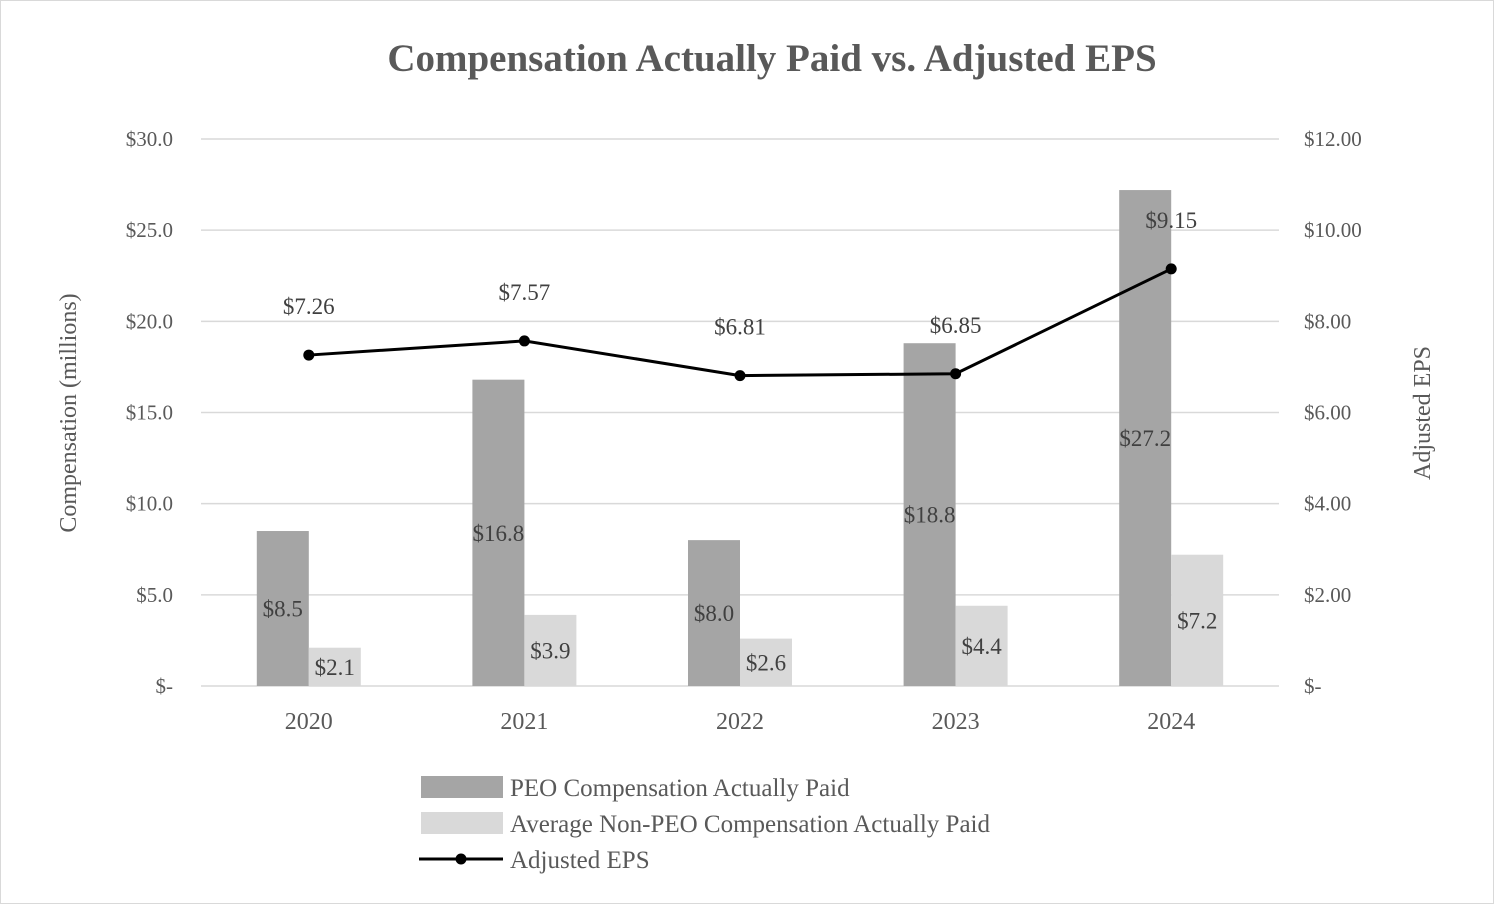 The width and height of the screenshot is (1494, 904). Describe the element at coordinates (149, 230) in the screenshot. I see `left-tick-label: $25.0` at that location.